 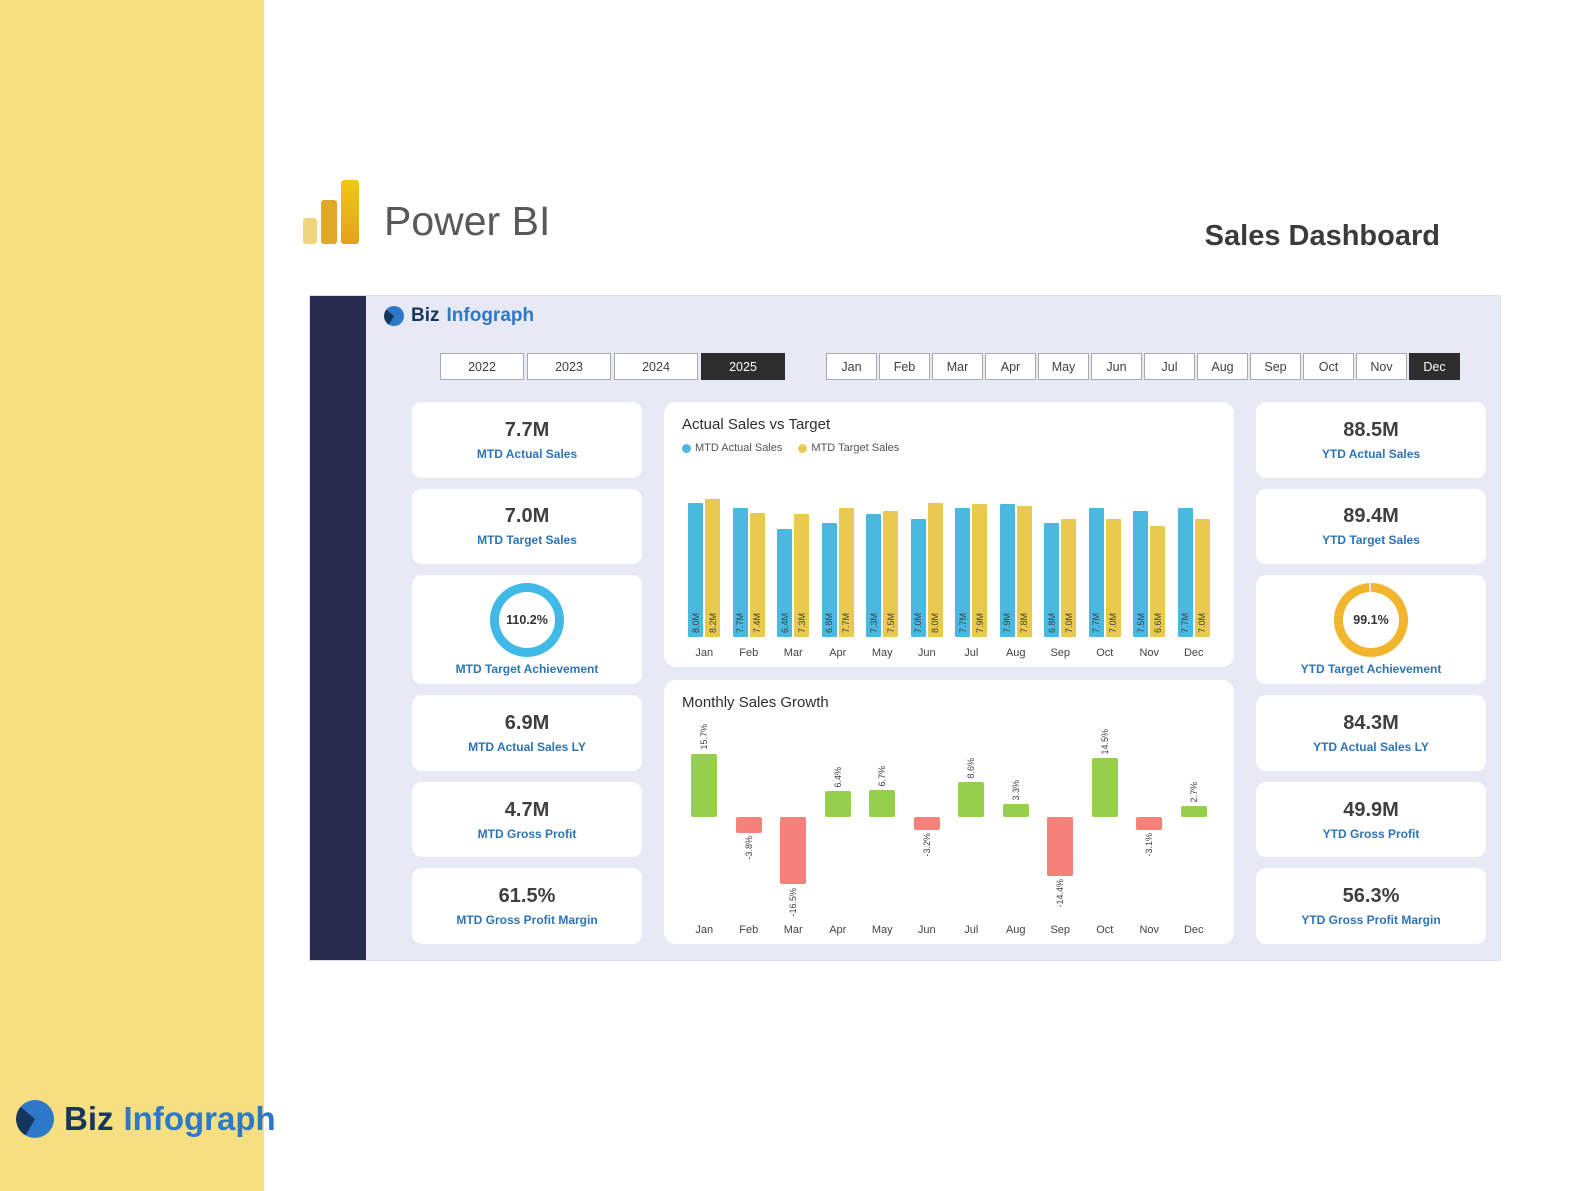 I want to click on kpi-card-ytd-gross-profit-margin: 56.3% YTD Gross Profit Margin, so click(x=1371, y=906).